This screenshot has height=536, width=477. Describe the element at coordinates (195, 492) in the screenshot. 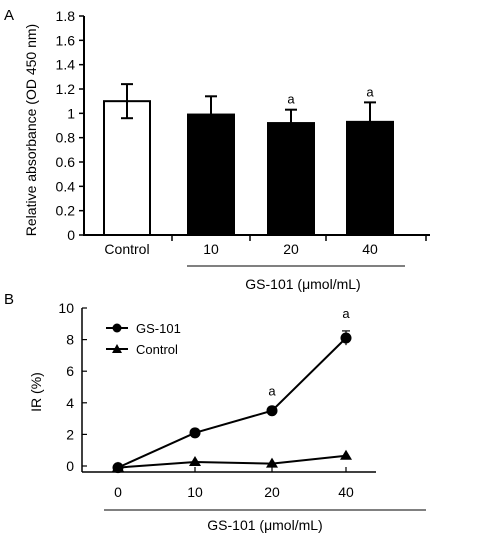

I see `panel-b-x-tick-label: 10` at that location.